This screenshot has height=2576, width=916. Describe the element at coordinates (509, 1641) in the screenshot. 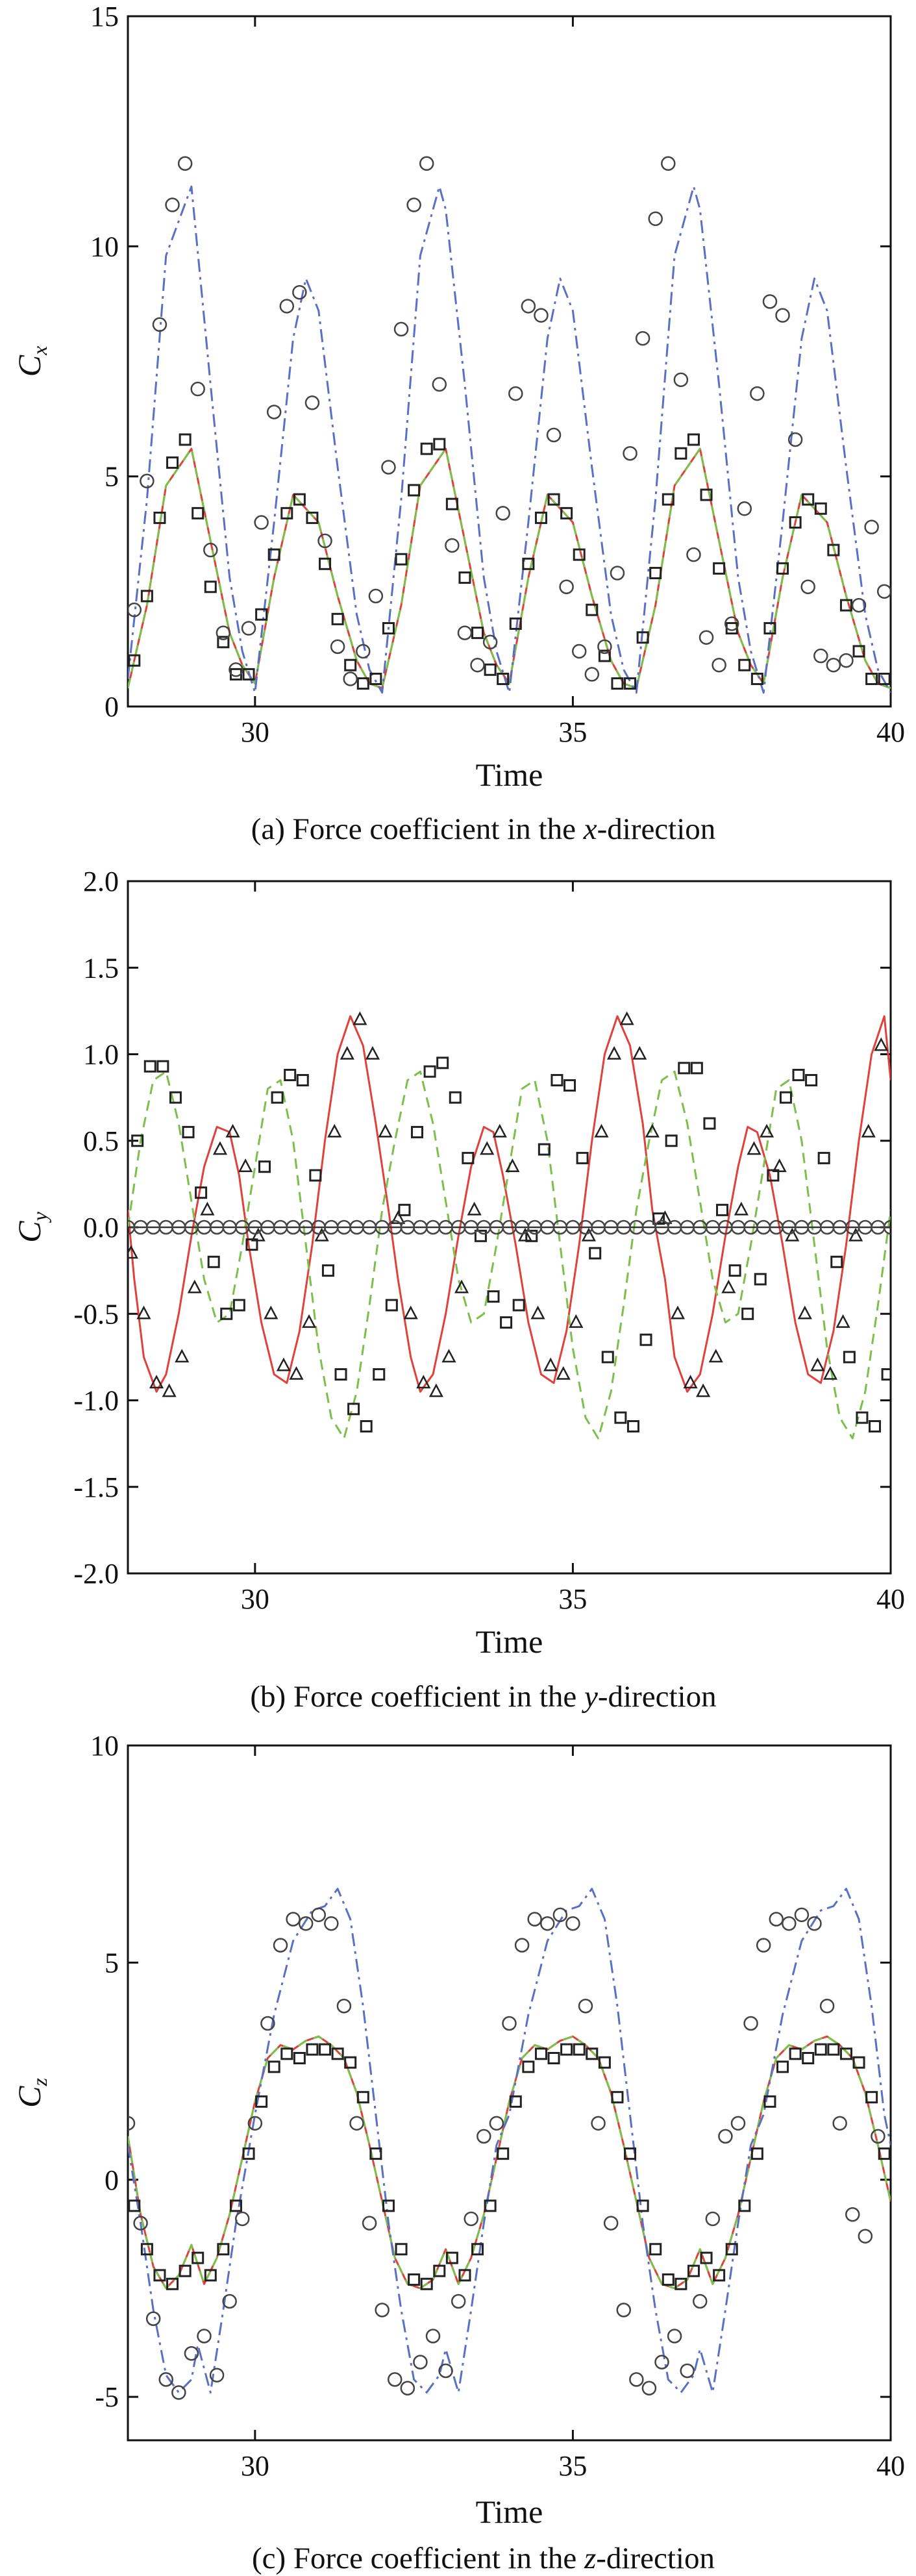

I see `x-axis-label: Time` at that location.